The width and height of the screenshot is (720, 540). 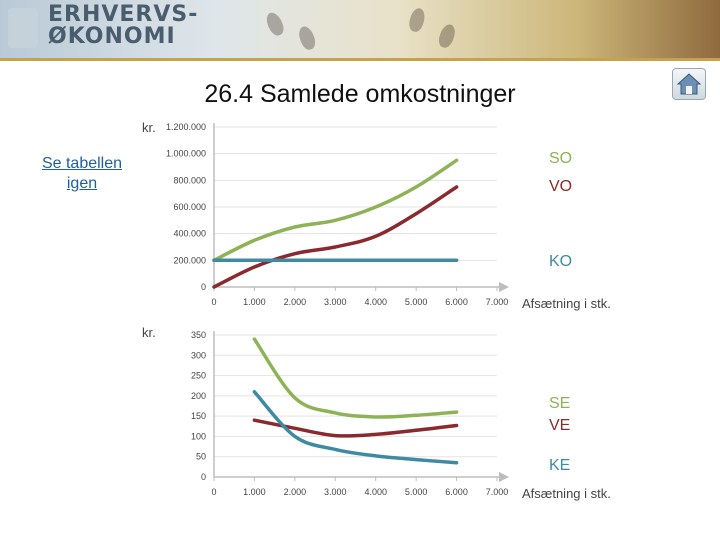 What do you see at coordinates (561, 158) in the screenshot?
I see `label-so: SO` at bounding box center [561, 158].